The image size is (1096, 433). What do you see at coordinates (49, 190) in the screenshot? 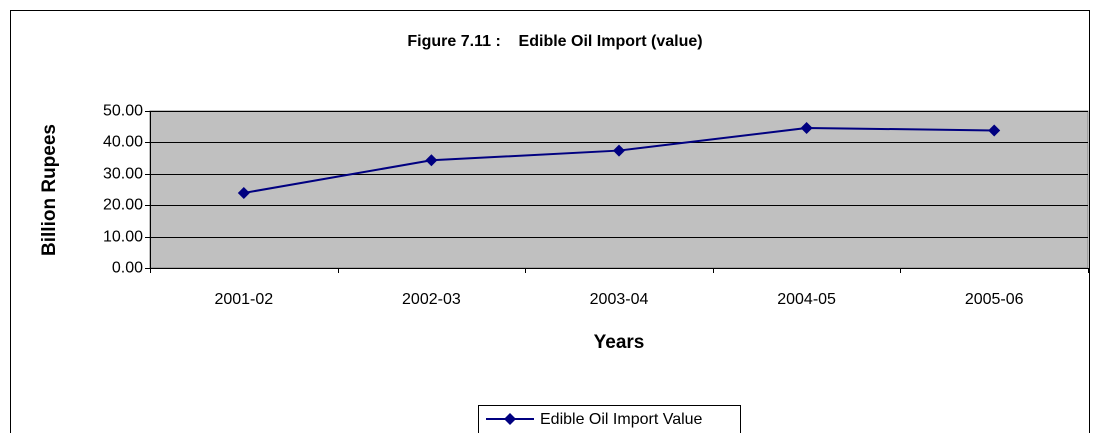
I see `y-axis-title: Billion Rupees` at bounding box center [49, 190].